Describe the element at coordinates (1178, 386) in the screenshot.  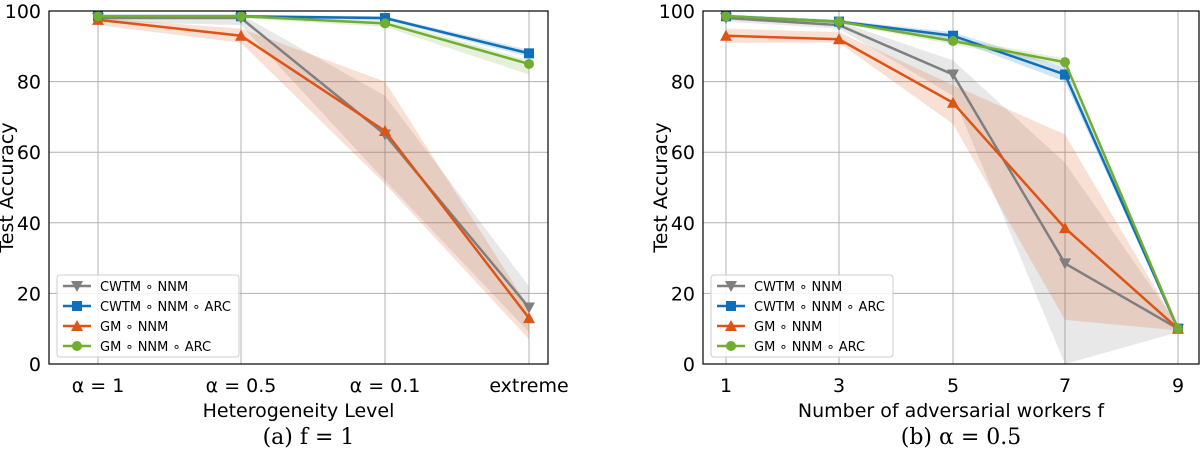
I see `x-tick-label: 9` at that location.